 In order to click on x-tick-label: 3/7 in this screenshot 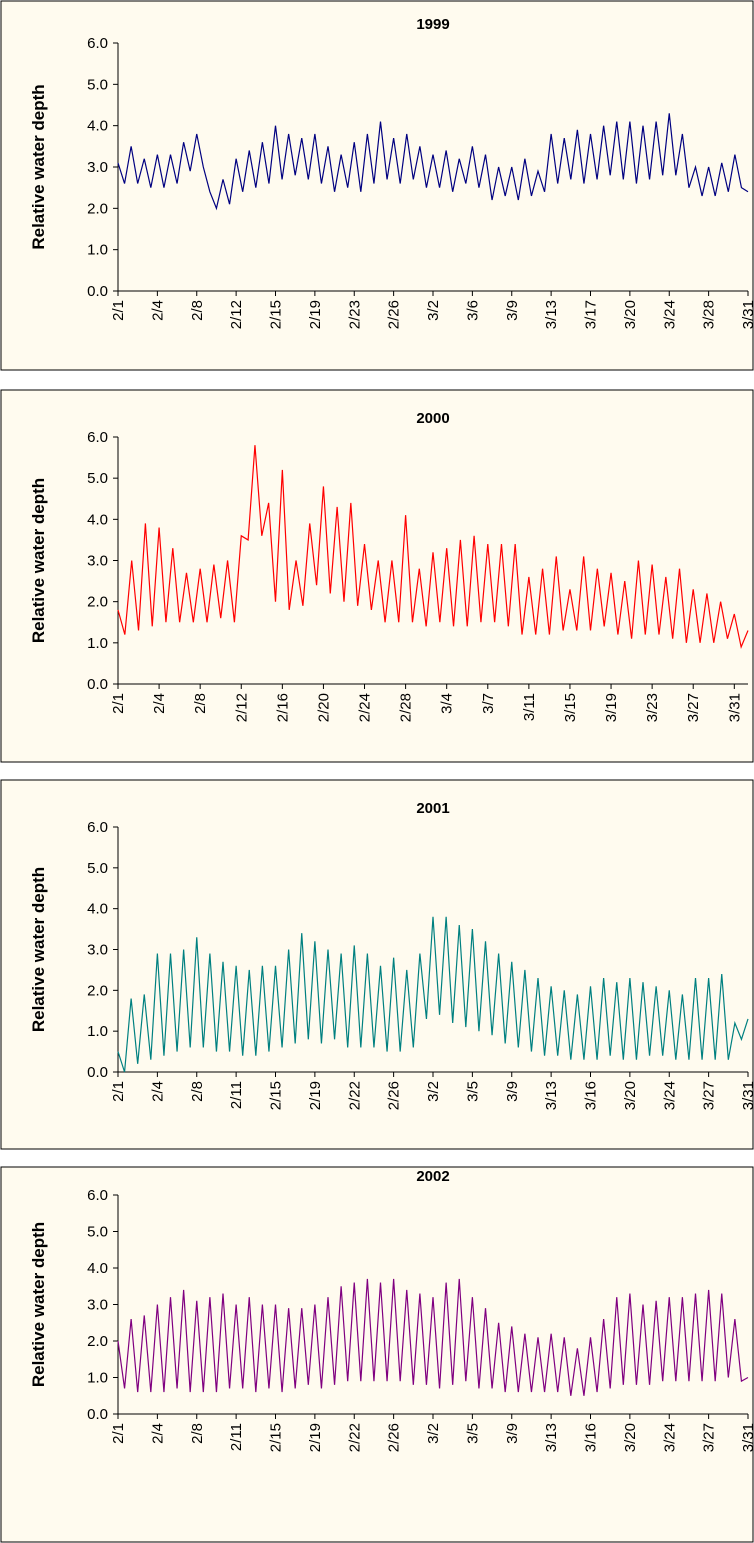, I will do `click(488, 703)`.